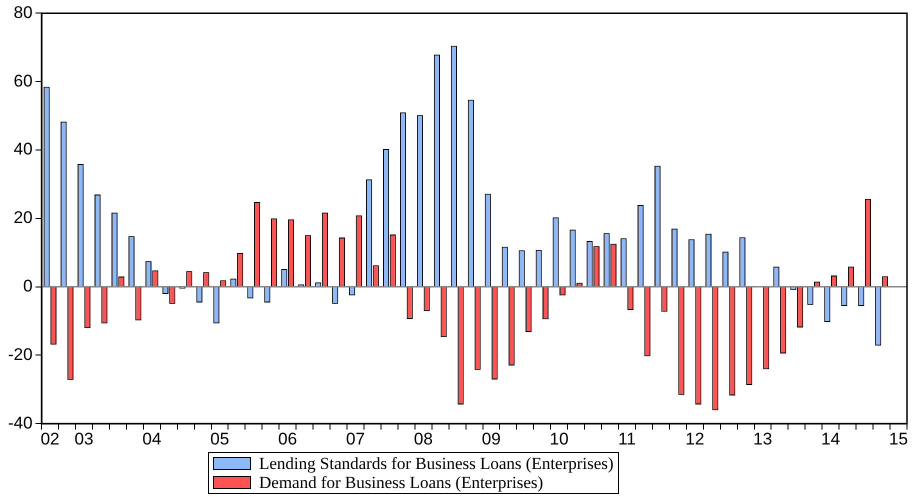 This screenshot has width=919, height=497. Describe the element at coordinates (762, 438) in the screenshot. I see `x-tick-label: 13` at that location.